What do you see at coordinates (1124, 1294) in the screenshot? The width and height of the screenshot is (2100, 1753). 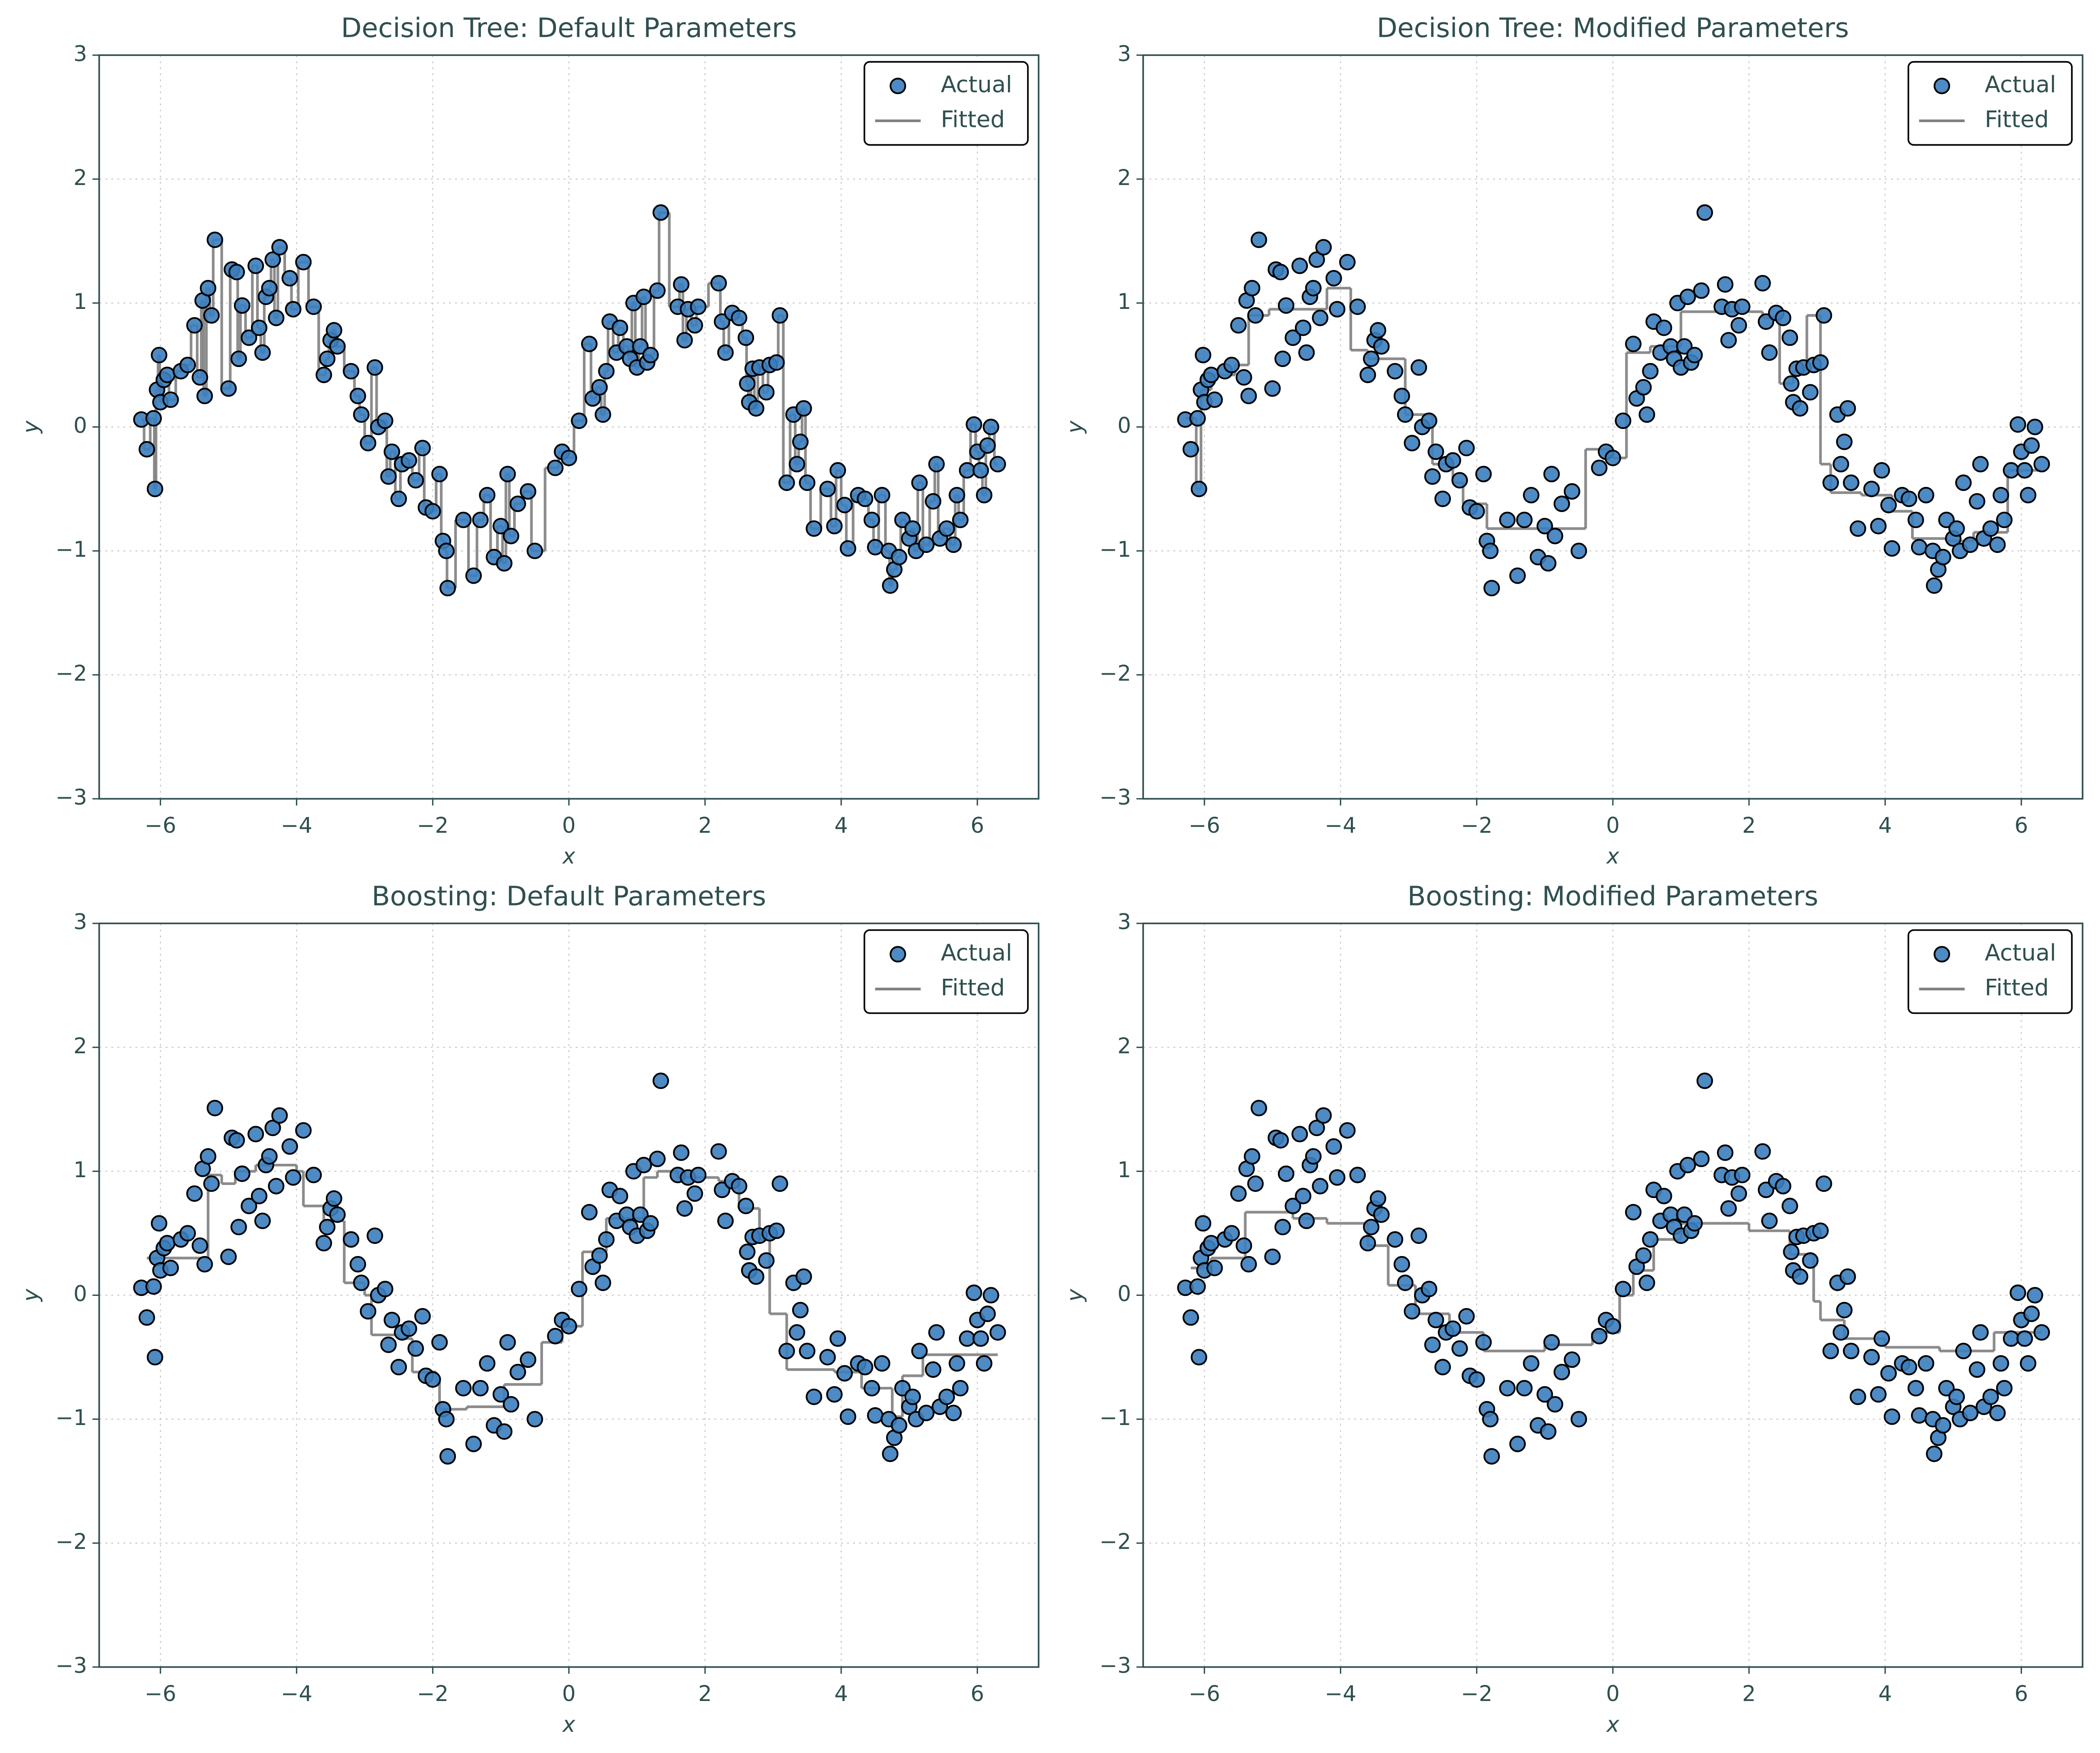 I see `y-tick-label: 0` at bounding box center [1124, 1294].